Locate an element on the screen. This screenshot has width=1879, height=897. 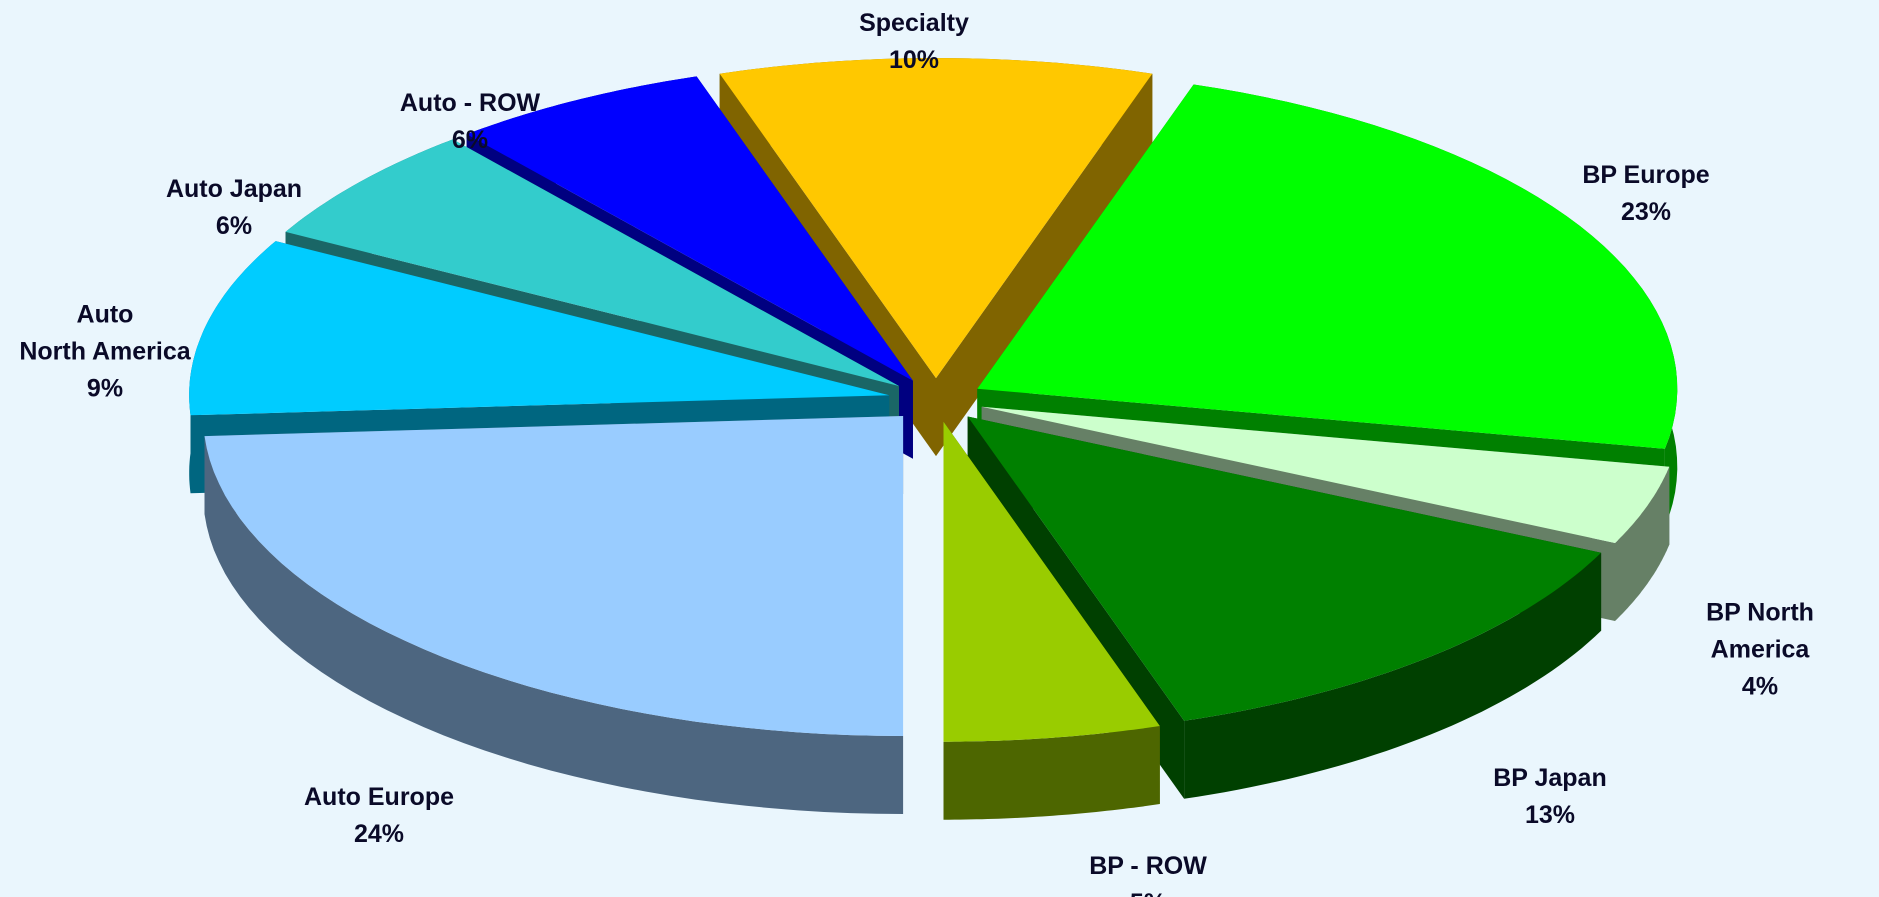
value-label: 10% is located at coordinates (914, 60).